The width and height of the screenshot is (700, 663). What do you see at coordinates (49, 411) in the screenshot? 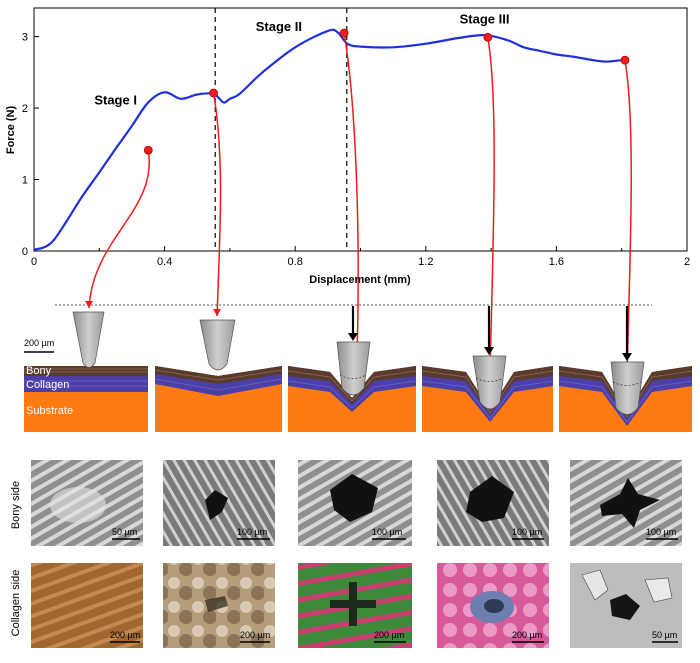
I see `layer-label-substrate: Substrate` at bounding box center [49, 411].